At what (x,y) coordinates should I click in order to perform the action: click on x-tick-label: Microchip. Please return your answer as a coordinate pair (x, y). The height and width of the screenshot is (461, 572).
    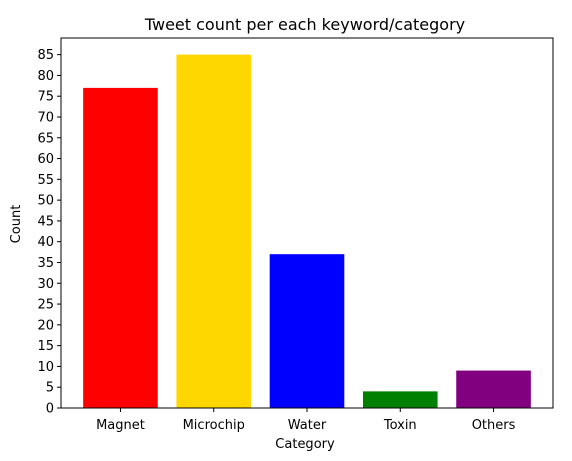
    Looking at the image, I should click on (214, 425).